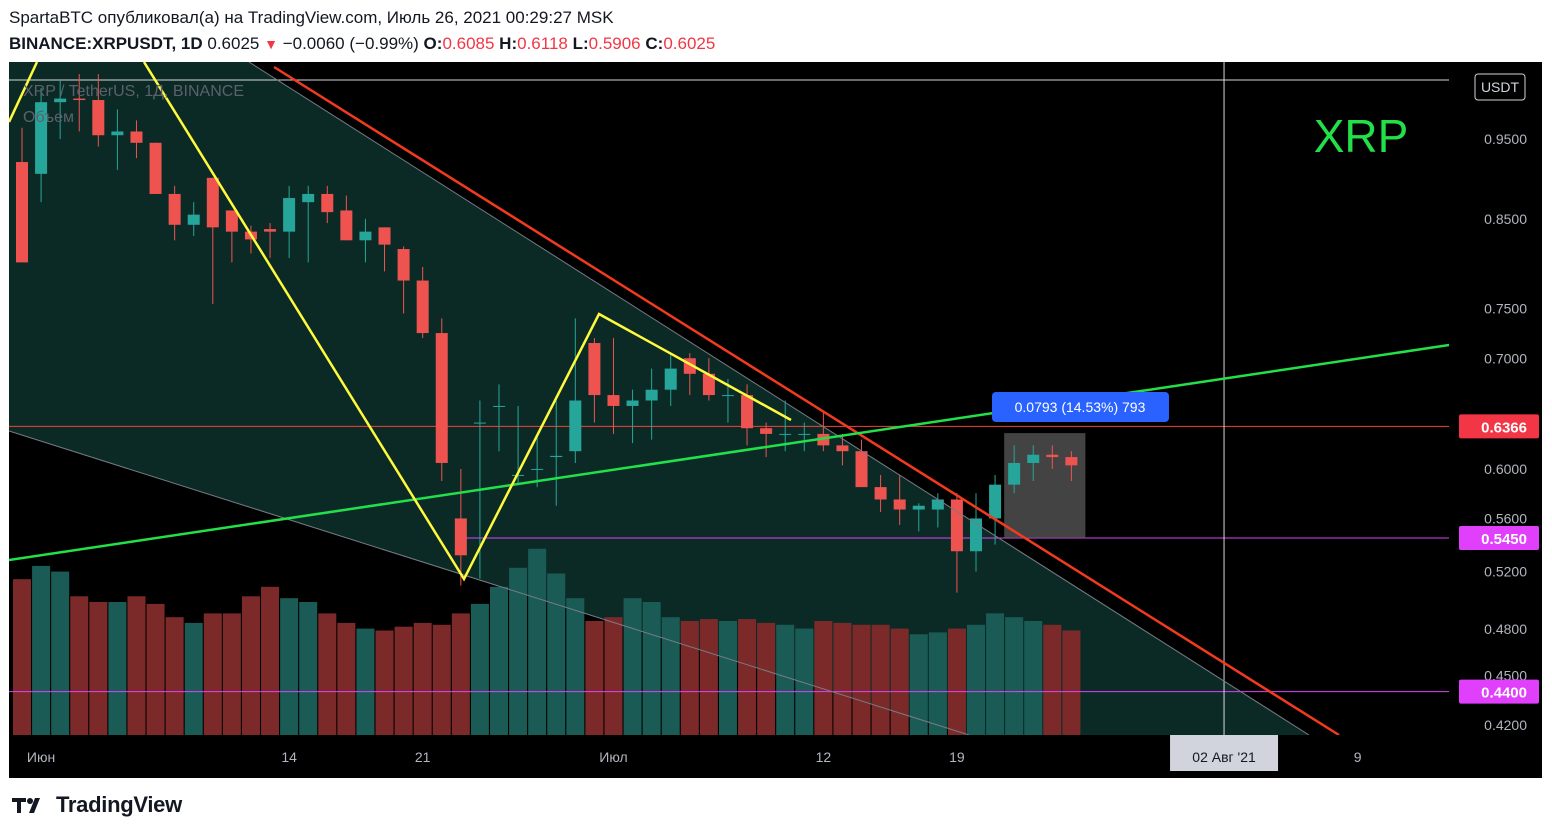  I want to click on x-tick-label: Июл, so click(613, 757).